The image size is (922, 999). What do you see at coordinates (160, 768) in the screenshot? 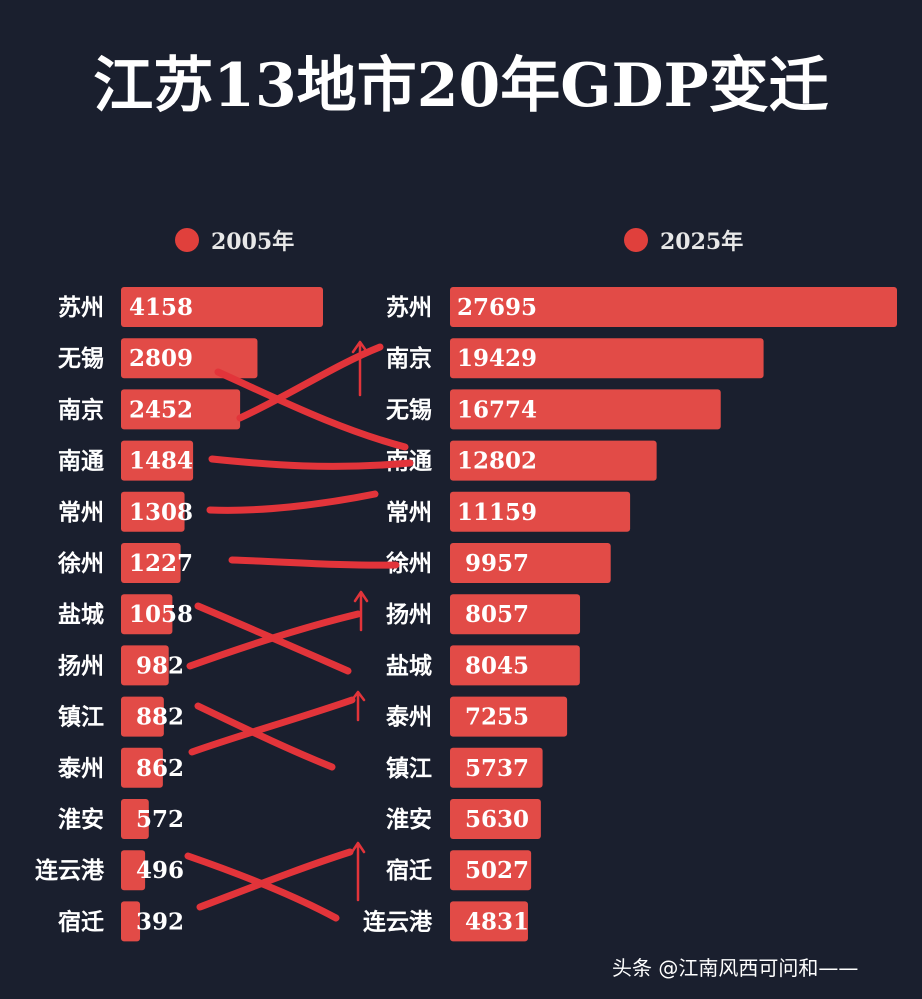
I see `value-label: 862` at bounding box center [160, 768].